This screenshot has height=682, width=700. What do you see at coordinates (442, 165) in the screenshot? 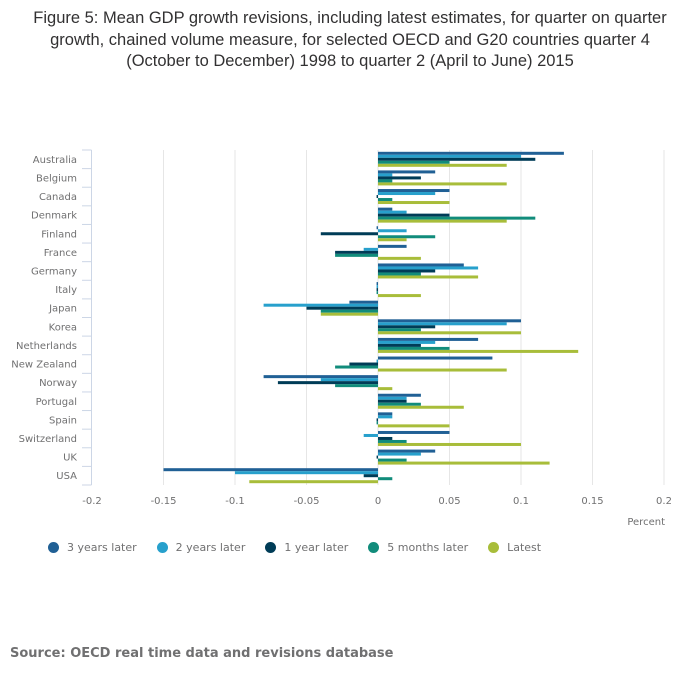
I see `bar: Australia — Latest: 0.09` at bounding box center [442, 165].